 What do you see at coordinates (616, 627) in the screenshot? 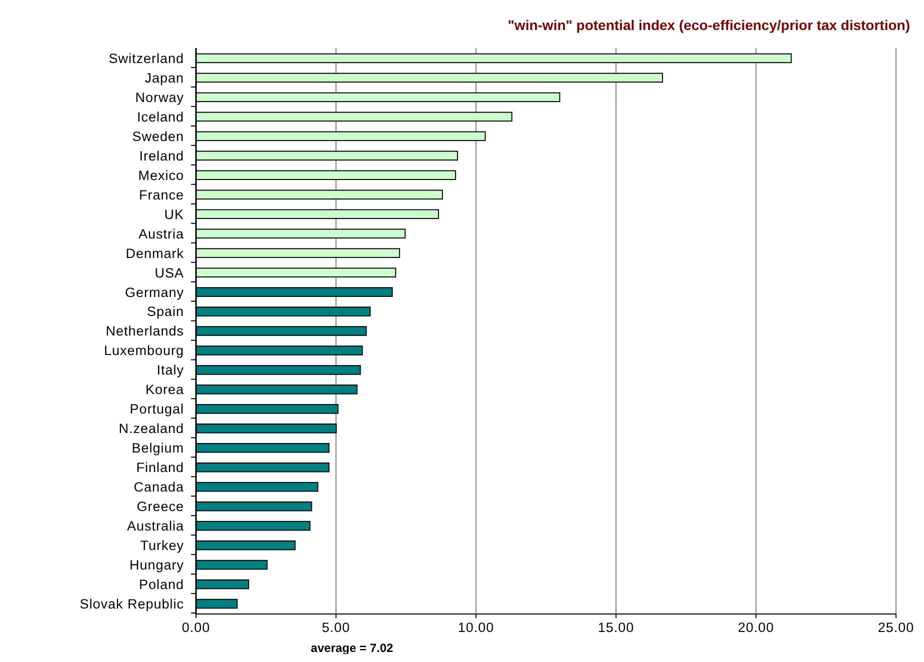
I see `x-tick-label: 15.00` at bounding box center [616, 627].